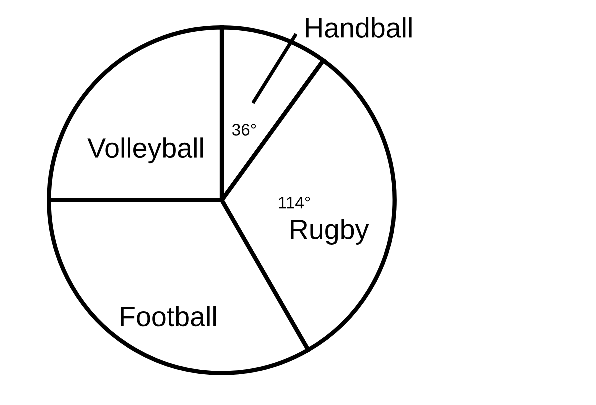 The height and width of the screenshot is (405, 596). I want to click on data-label: 114°, so click(294, 202).